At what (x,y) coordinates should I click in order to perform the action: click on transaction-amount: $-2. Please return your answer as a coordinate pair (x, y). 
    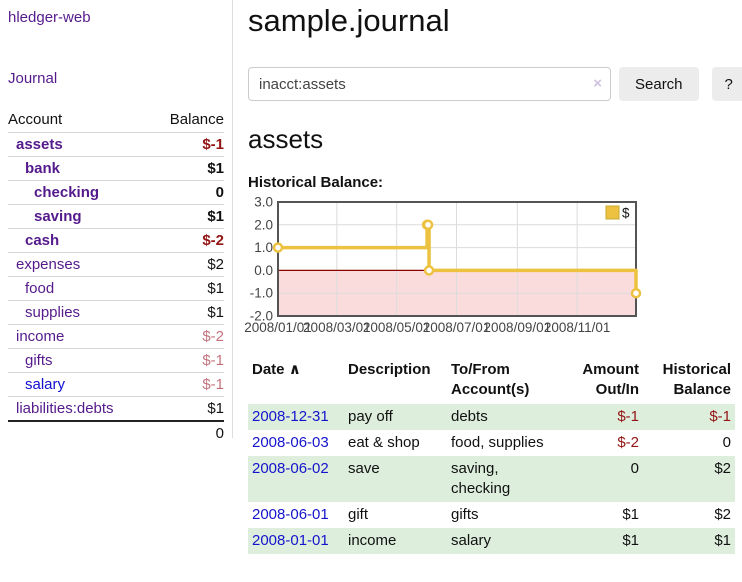
    Looking at the image, I should click on (628, 442).